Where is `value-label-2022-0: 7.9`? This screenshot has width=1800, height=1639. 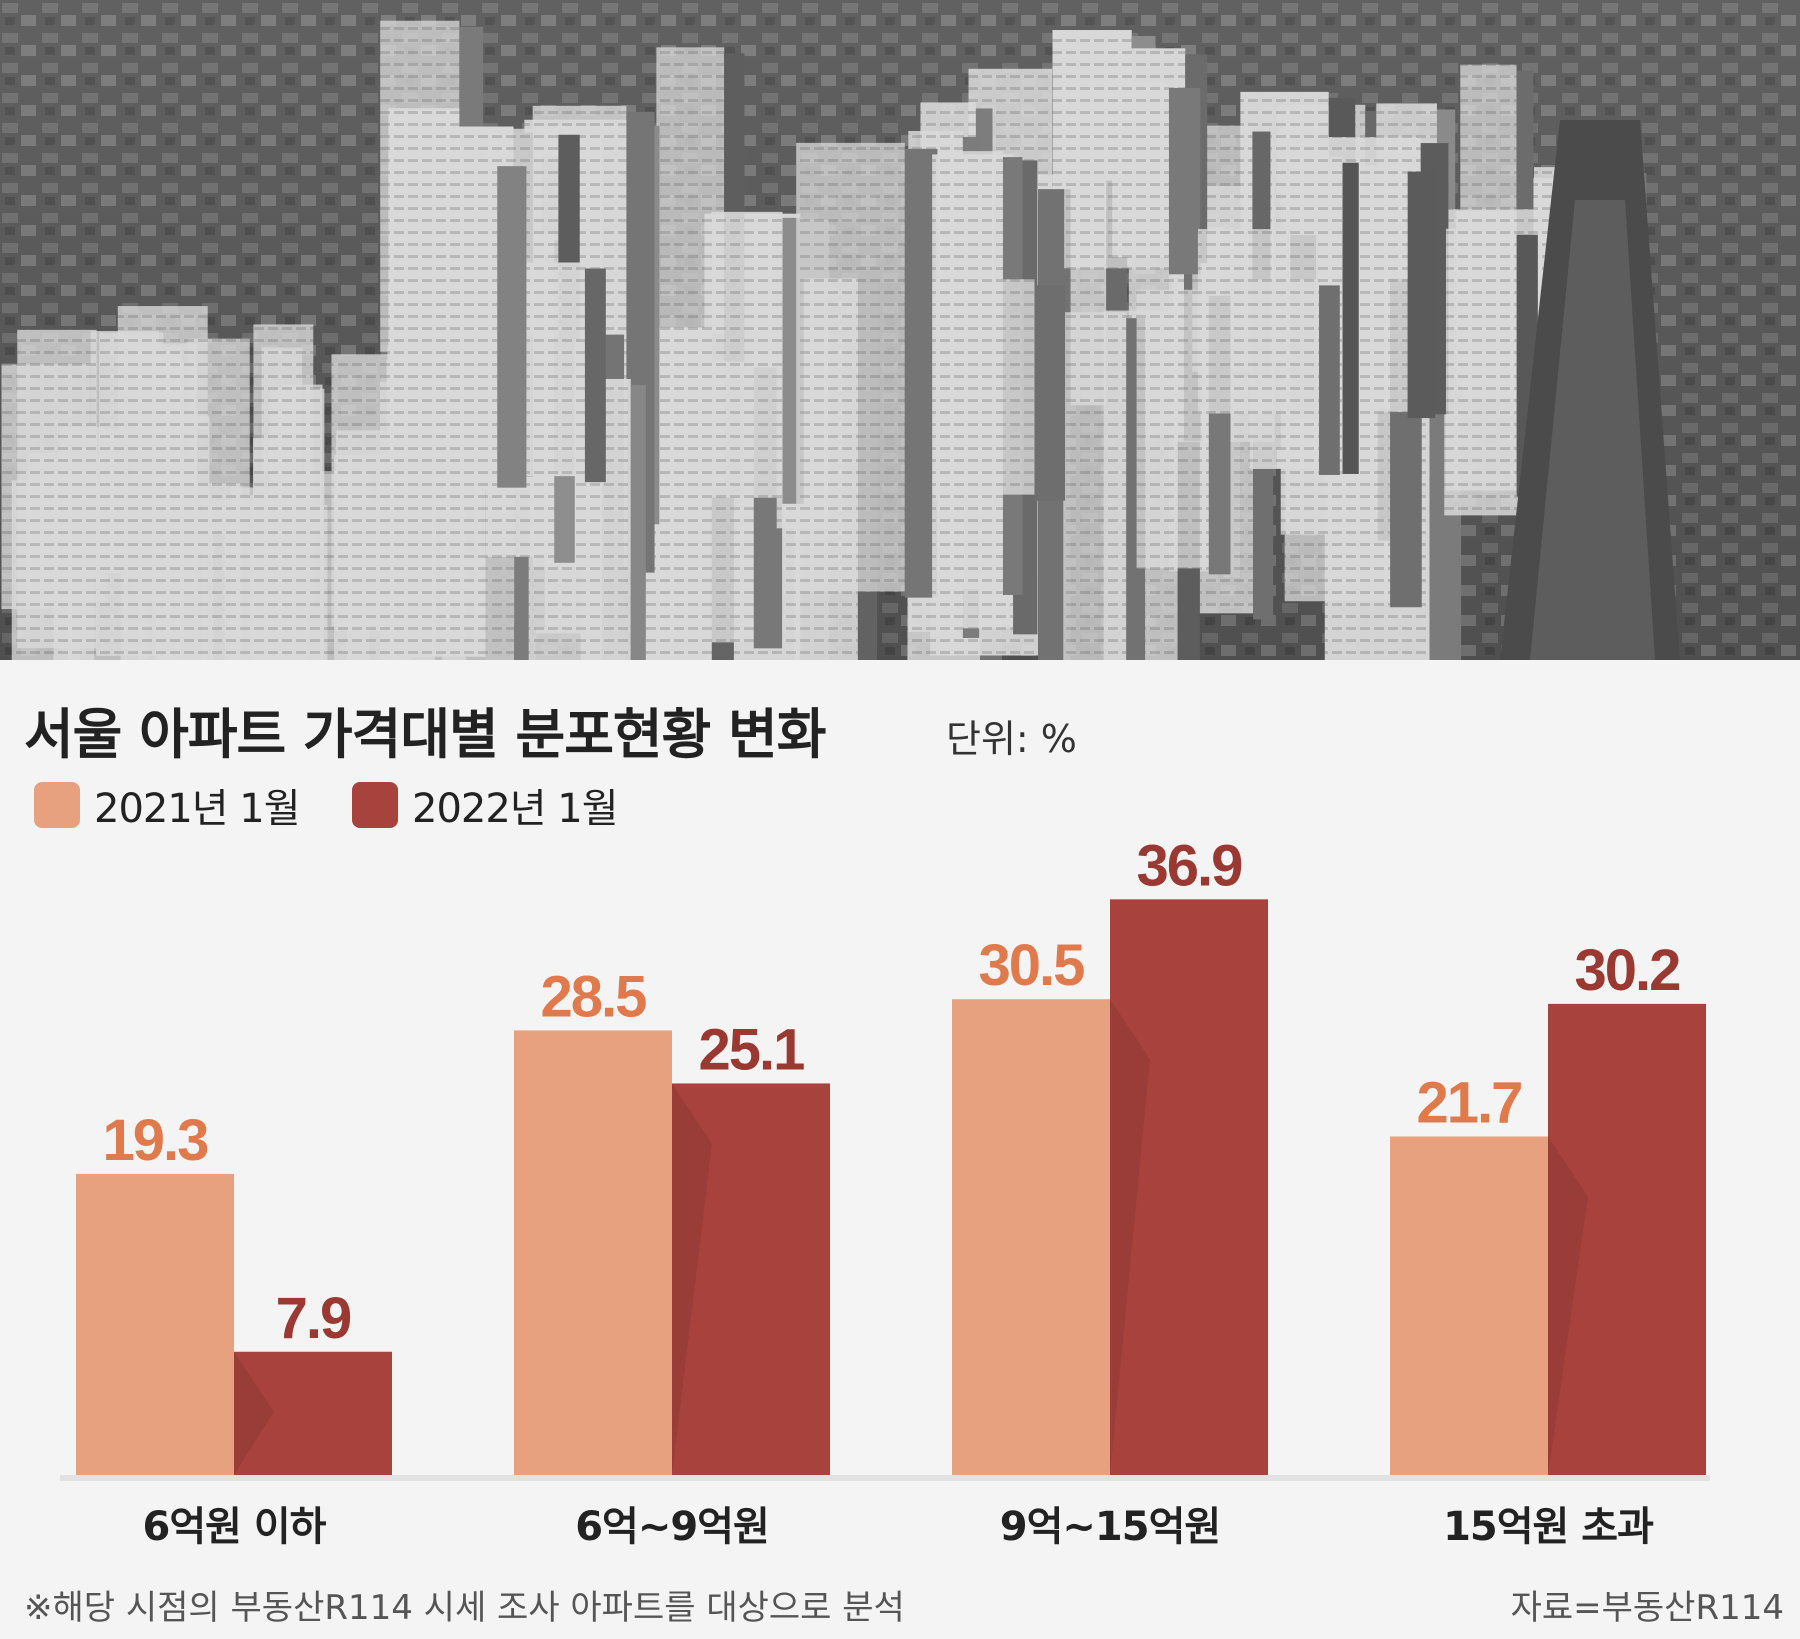 value-label-2022-0: 7.9 is located at coordinates (313, 1318).